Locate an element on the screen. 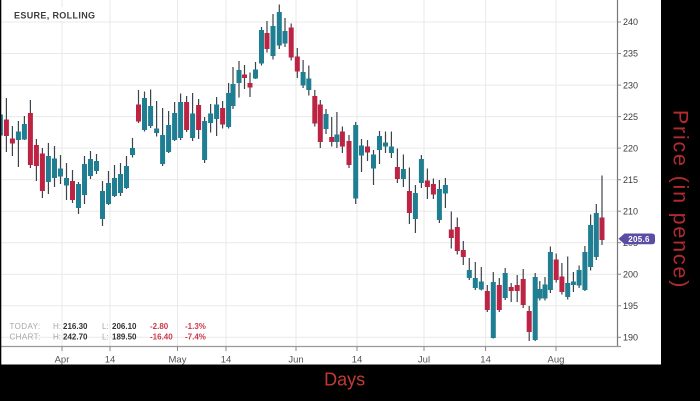 This screenshot has width=700, height=401. svg-text: 205.6 is located at coordinates (639, 239).